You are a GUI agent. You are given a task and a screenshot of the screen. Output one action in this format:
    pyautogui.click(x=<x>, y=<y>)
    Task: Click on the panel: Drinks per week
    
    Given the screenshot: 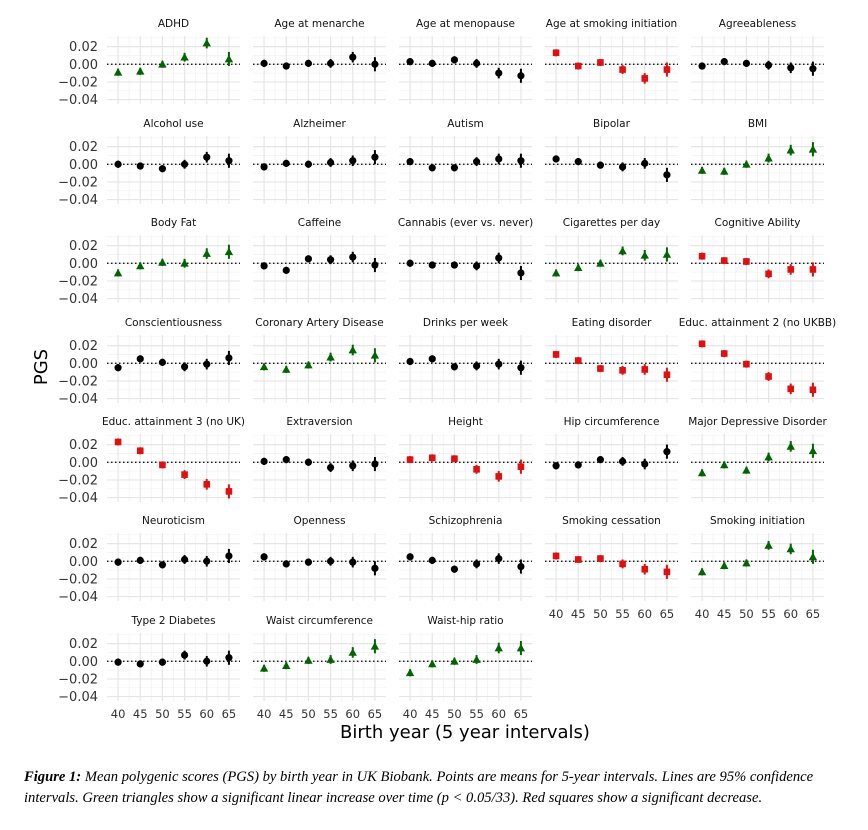 What is the action you would take?
    pyautogui.click(x=465, y=360)
    